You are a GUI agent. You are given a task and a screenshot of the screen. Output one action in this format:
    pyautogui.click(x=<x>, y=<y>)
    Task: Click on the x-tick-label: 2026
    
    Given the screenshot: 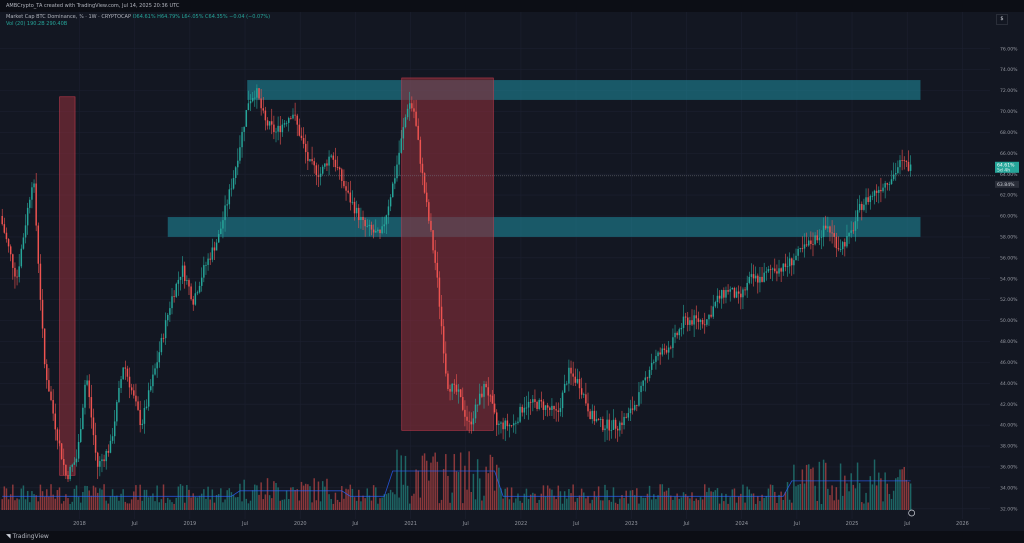 What is the action you would take?
    pyautogui.click(x=962, y=524)
    